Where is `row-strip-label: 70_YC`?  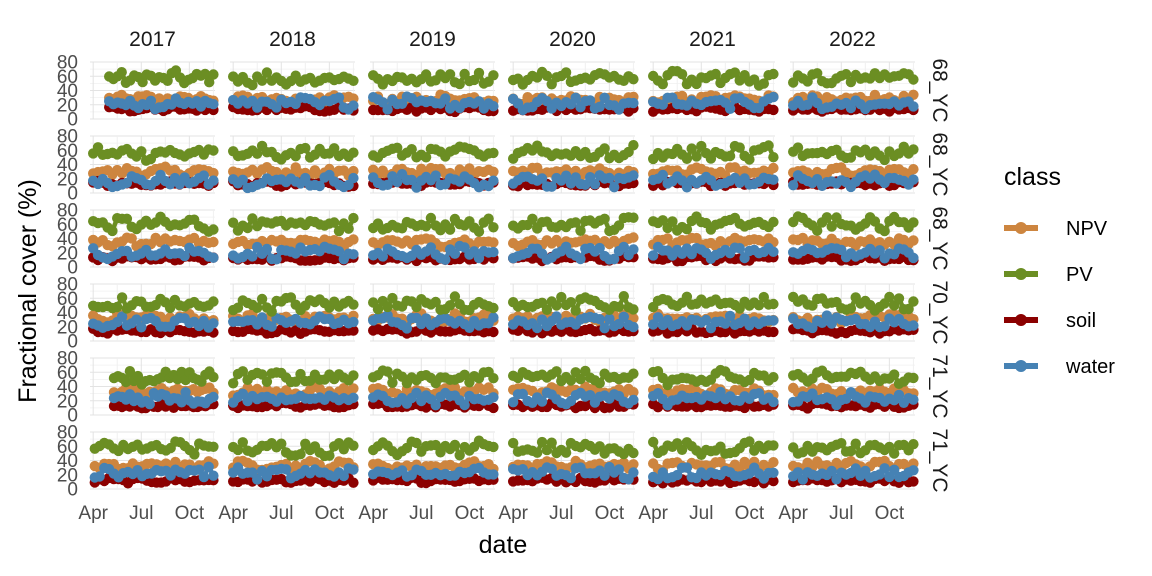
row-strip-label: 70_YC is located at coordinates (939, 312).